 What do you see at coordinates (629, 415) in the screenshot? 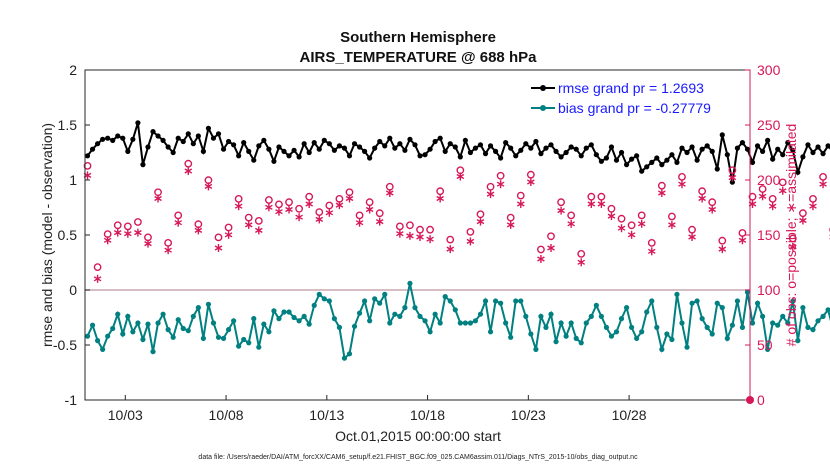
I see `x-tick-label: 10/28` at bounding box center [629, 415].